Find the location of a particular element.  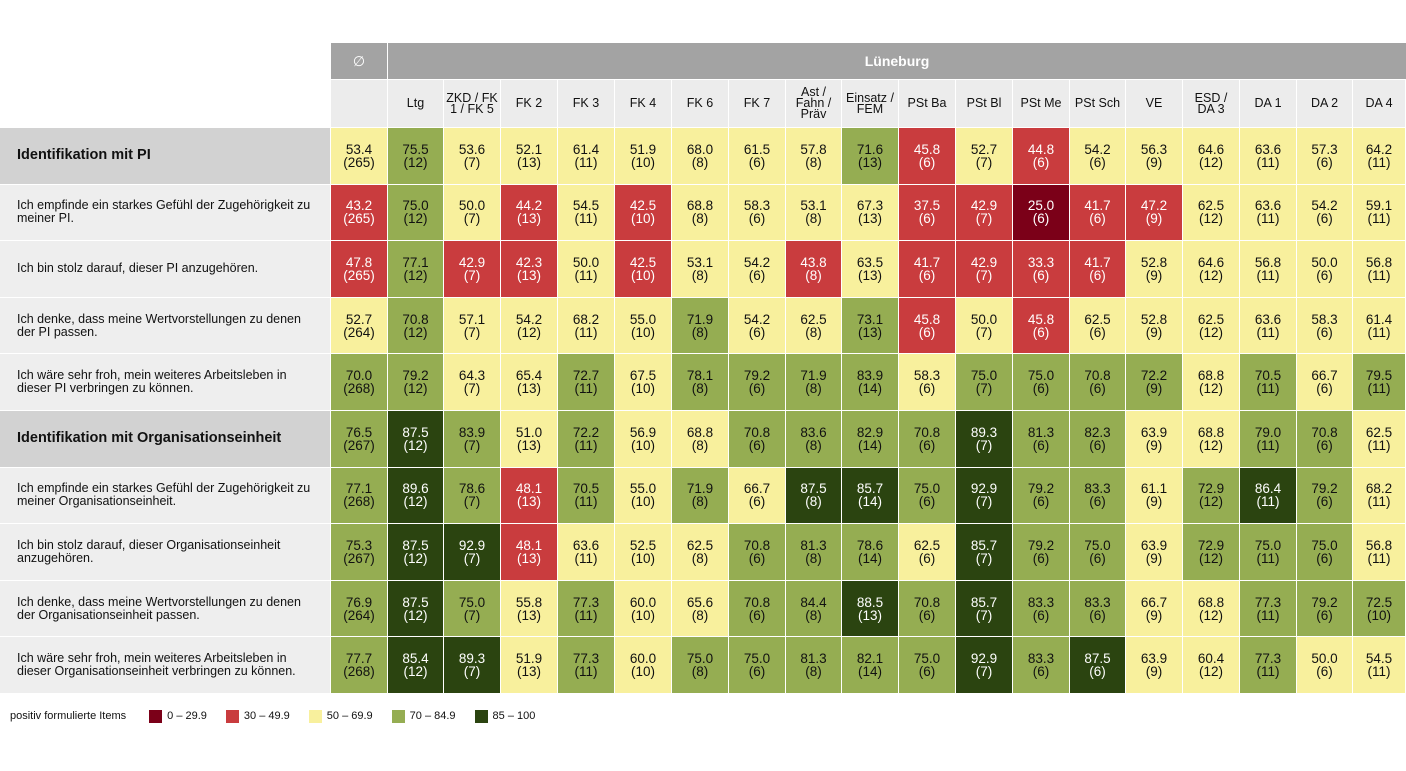

cell-value: 25.0 is located at coordinates (1041, 206).